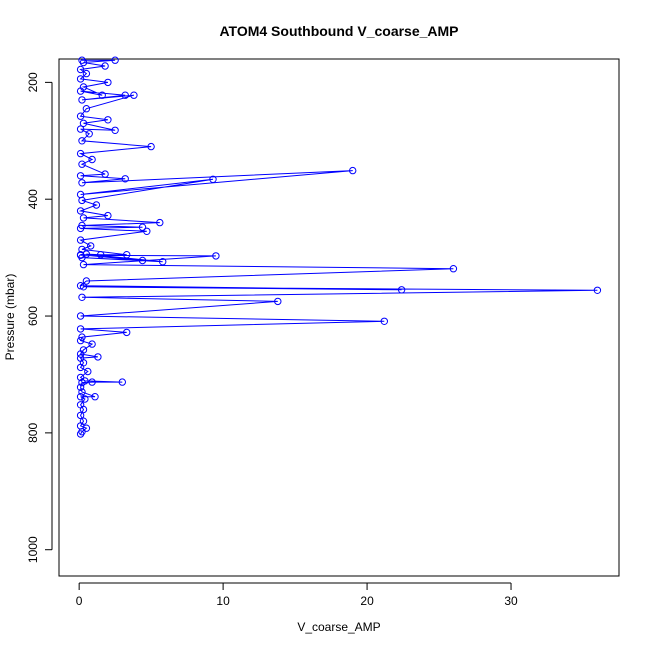 This screenshot has height=650, width=650. What do you see at coordinates (33, 199) in the screenshot?
I see `y-tick-label: 400` at bounding box center [33, 199].